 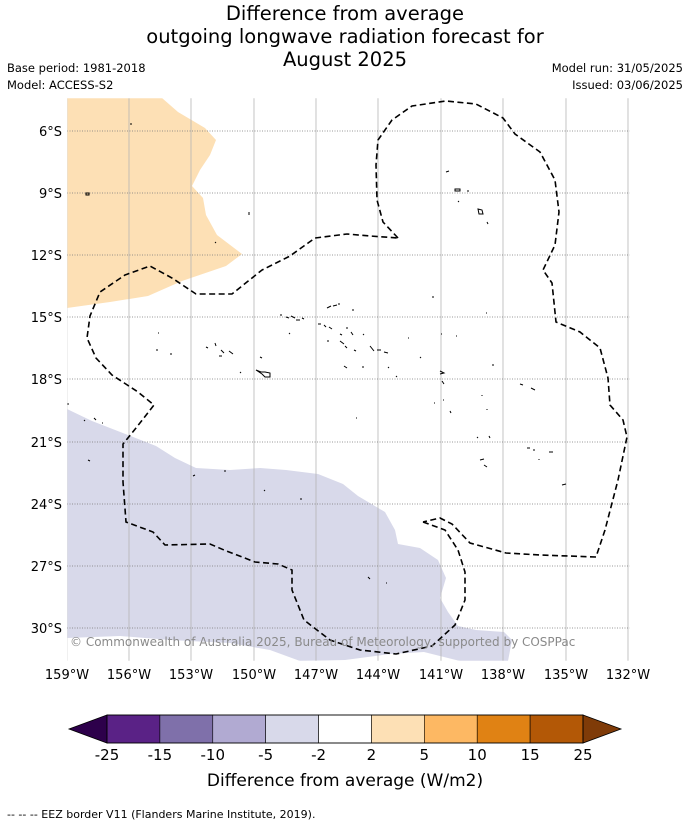 I want to click on model-run-text: Model run: 31/05/2025, so click(x=617, y=68).